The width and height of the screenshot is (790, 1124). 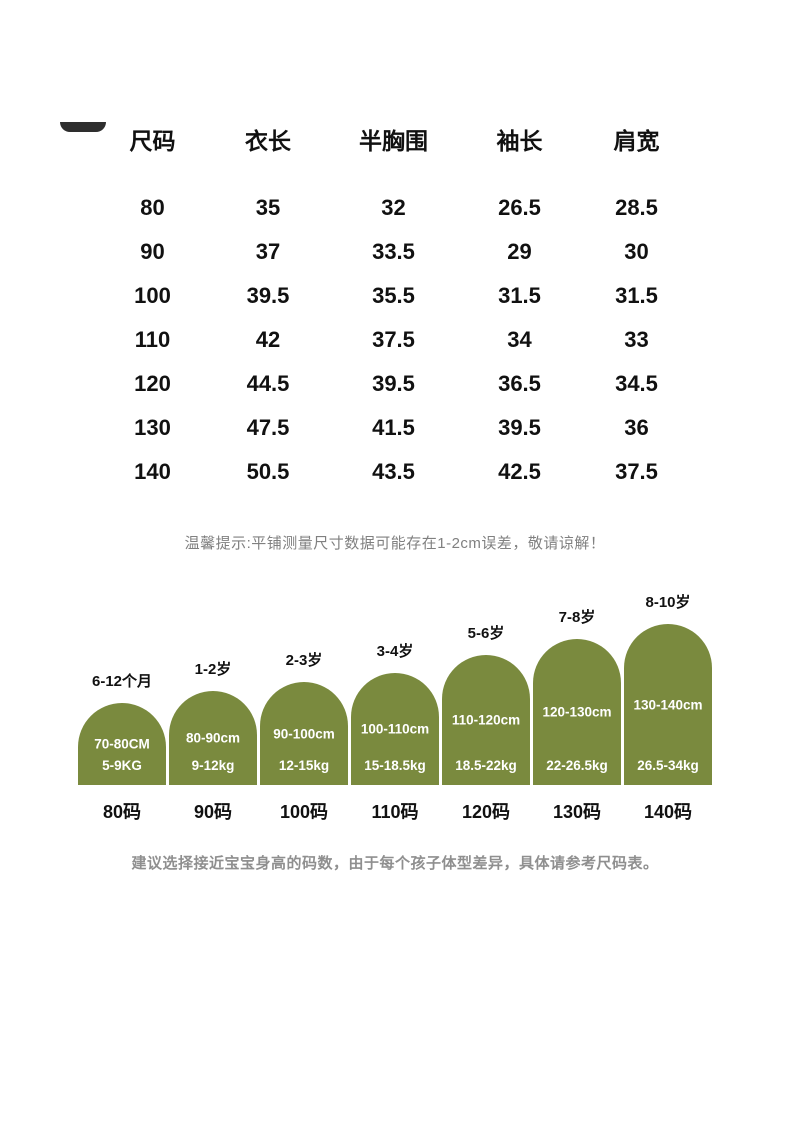 I want to click on height-range-label: 90-100cm, so click(x=304, y=733).